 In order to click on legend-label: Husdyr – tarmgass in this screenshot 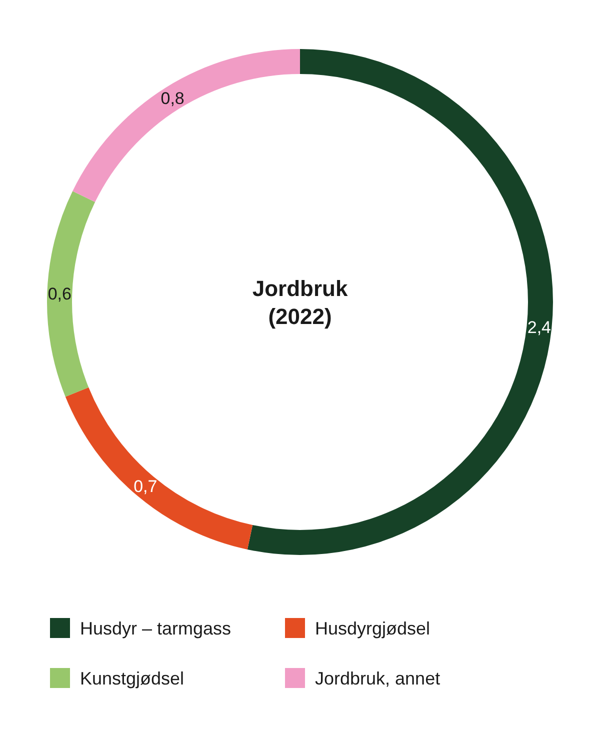, I will do `click(156, 628)`.